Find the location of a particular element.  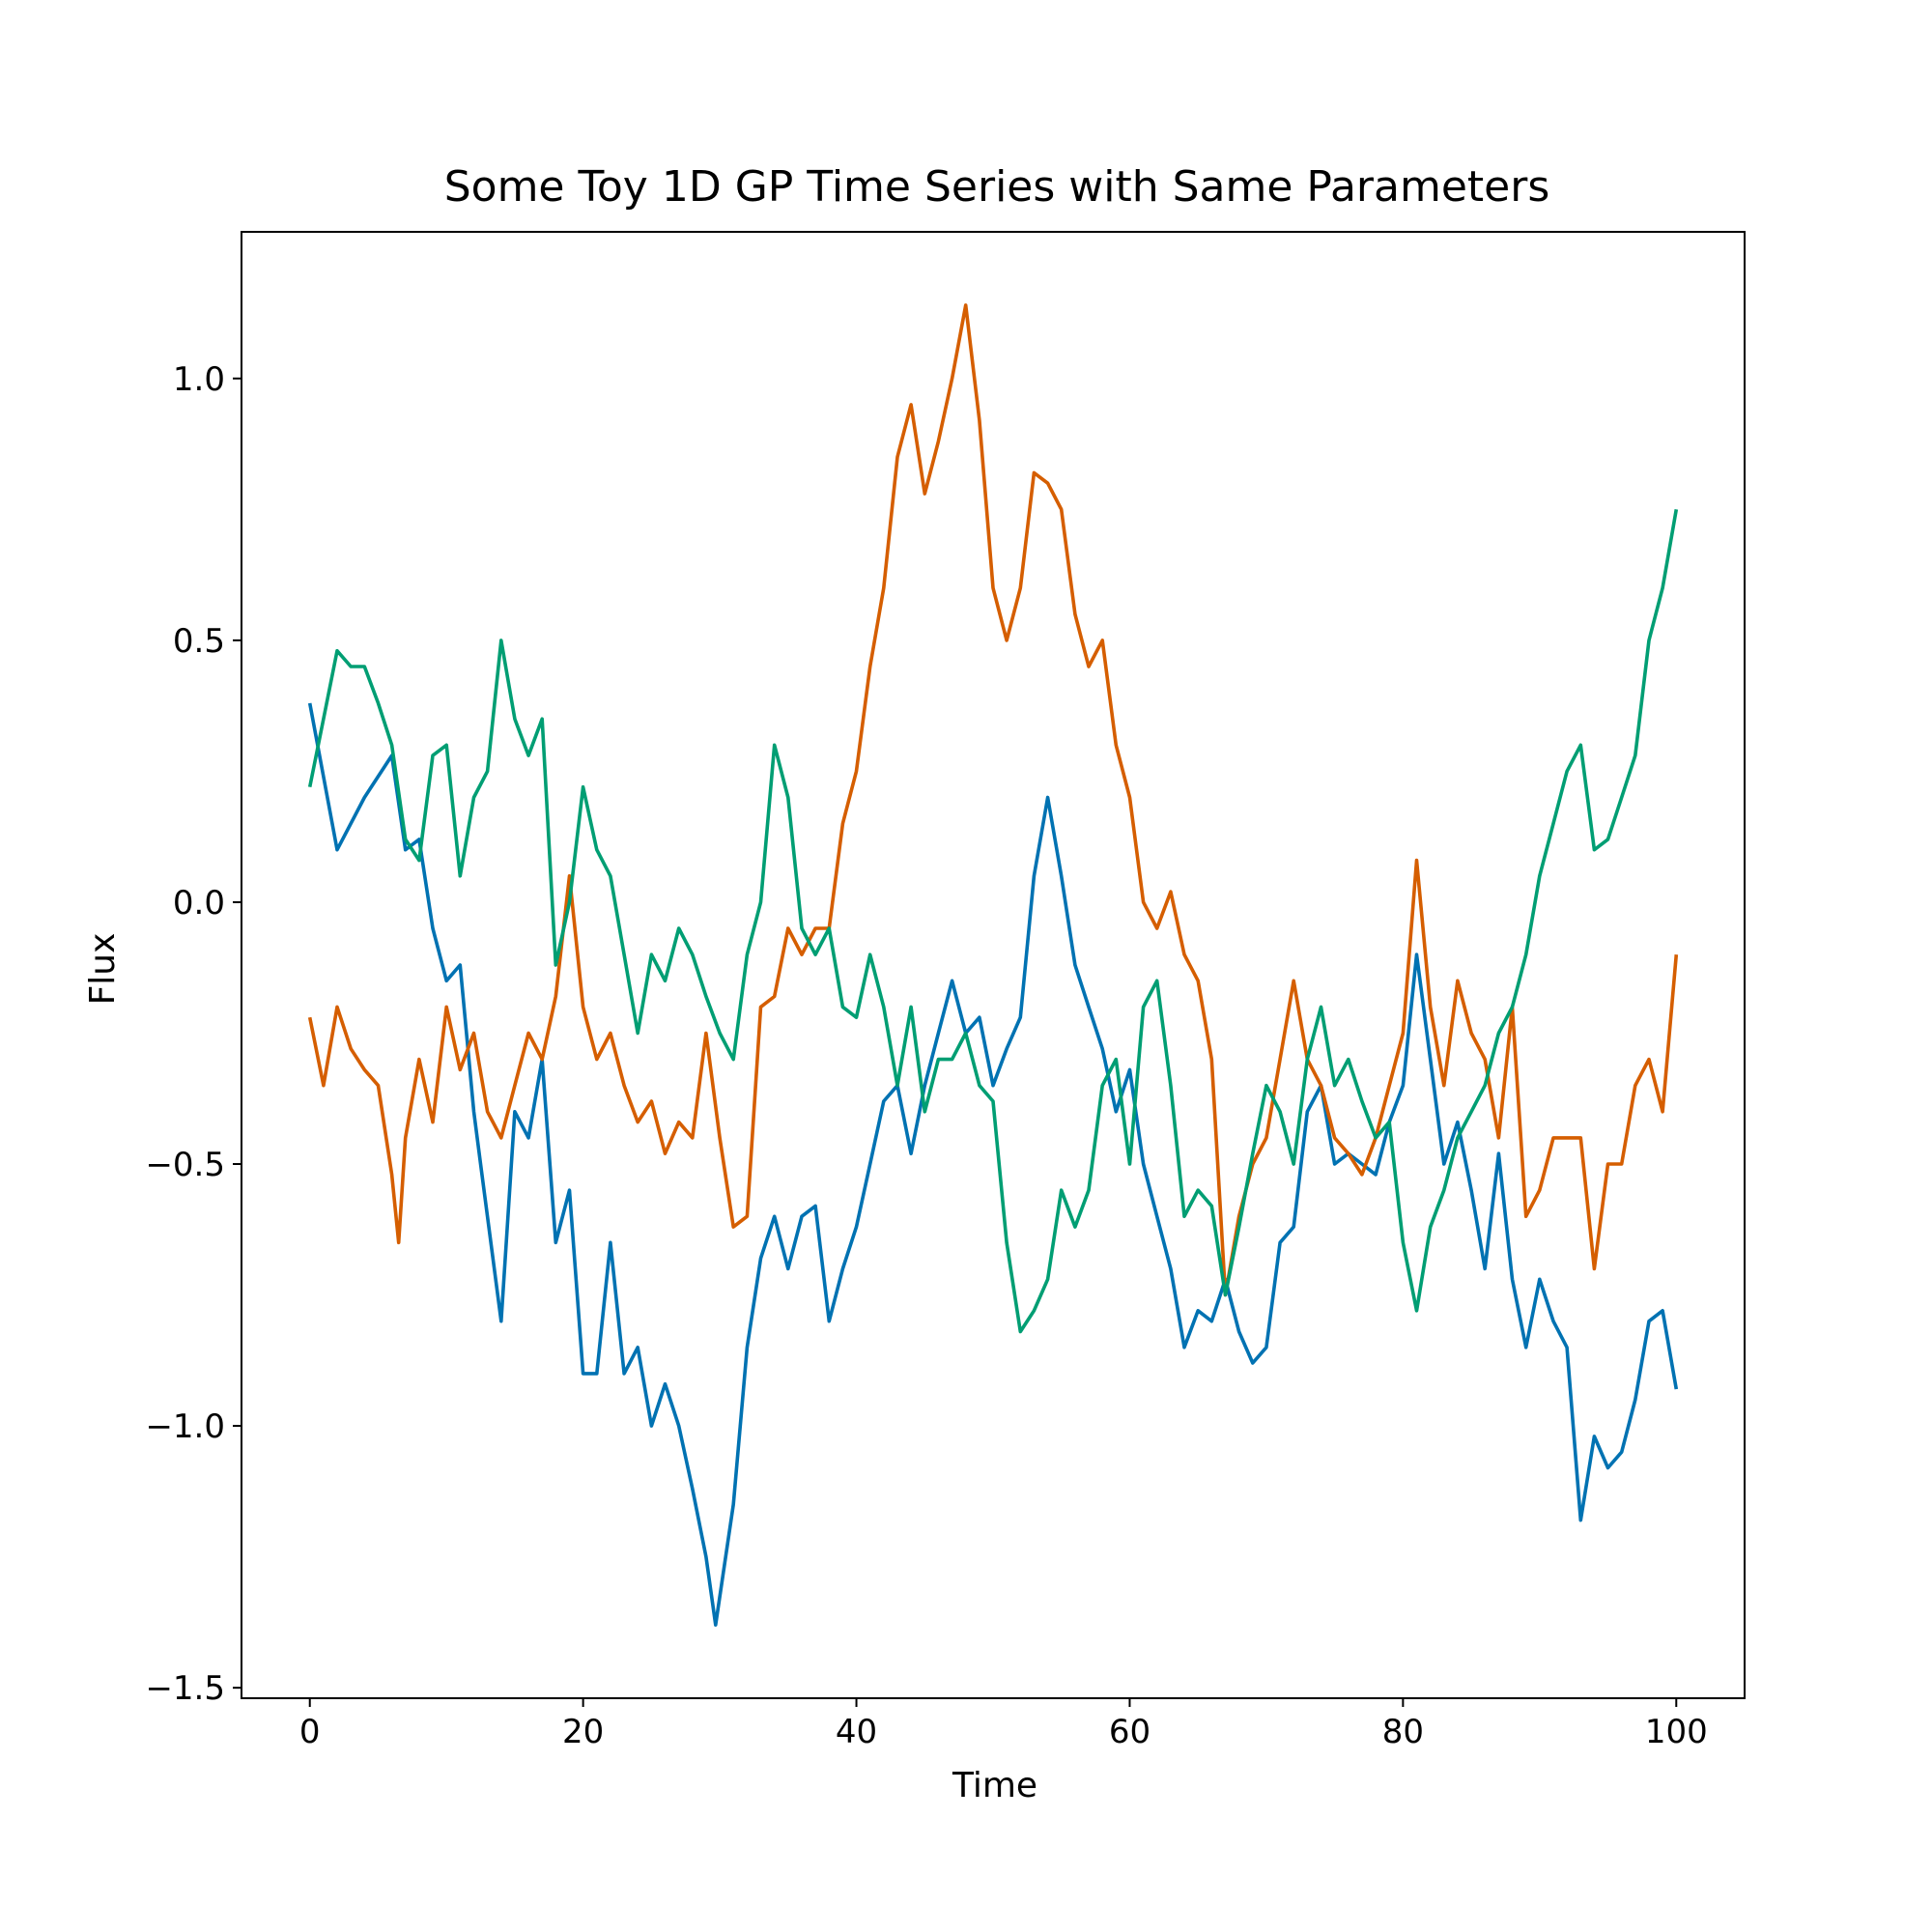

x-tick-label: 0 is located at coordinates (310, 1732).